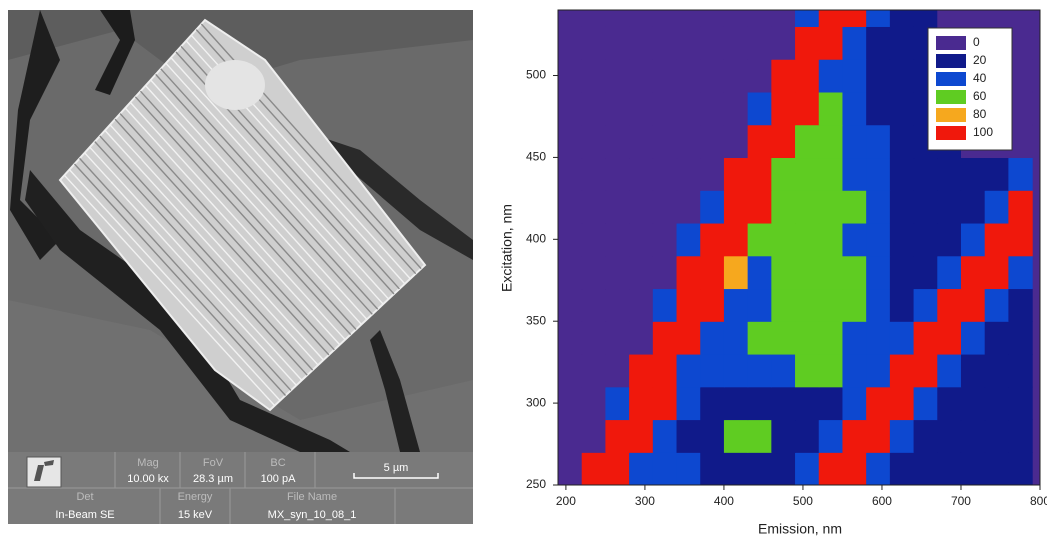 The width and height of the screenshot is (1047, 541). Describe the element at coordinates (970, 89) in the screenshot. I see `legend: 0 20 40 60 80 100` at that location.